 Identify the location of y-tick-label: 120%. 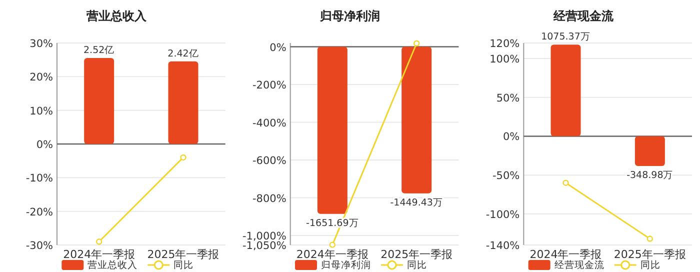
(505, 44).